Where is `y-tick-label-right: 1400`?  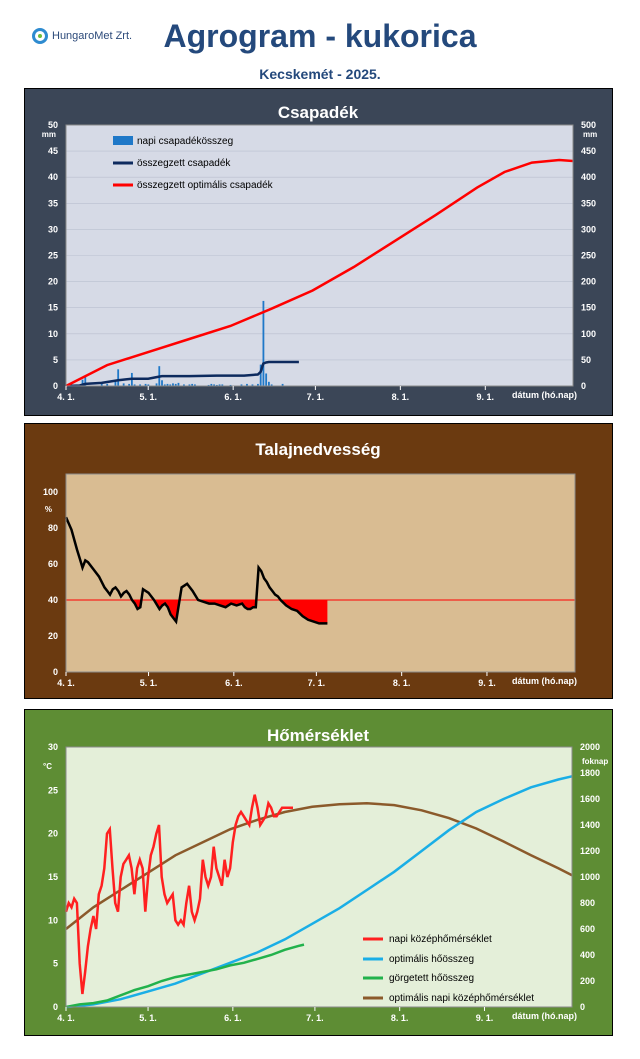 y-tick-label-right: 1400 is located at coordinates (590, 825).